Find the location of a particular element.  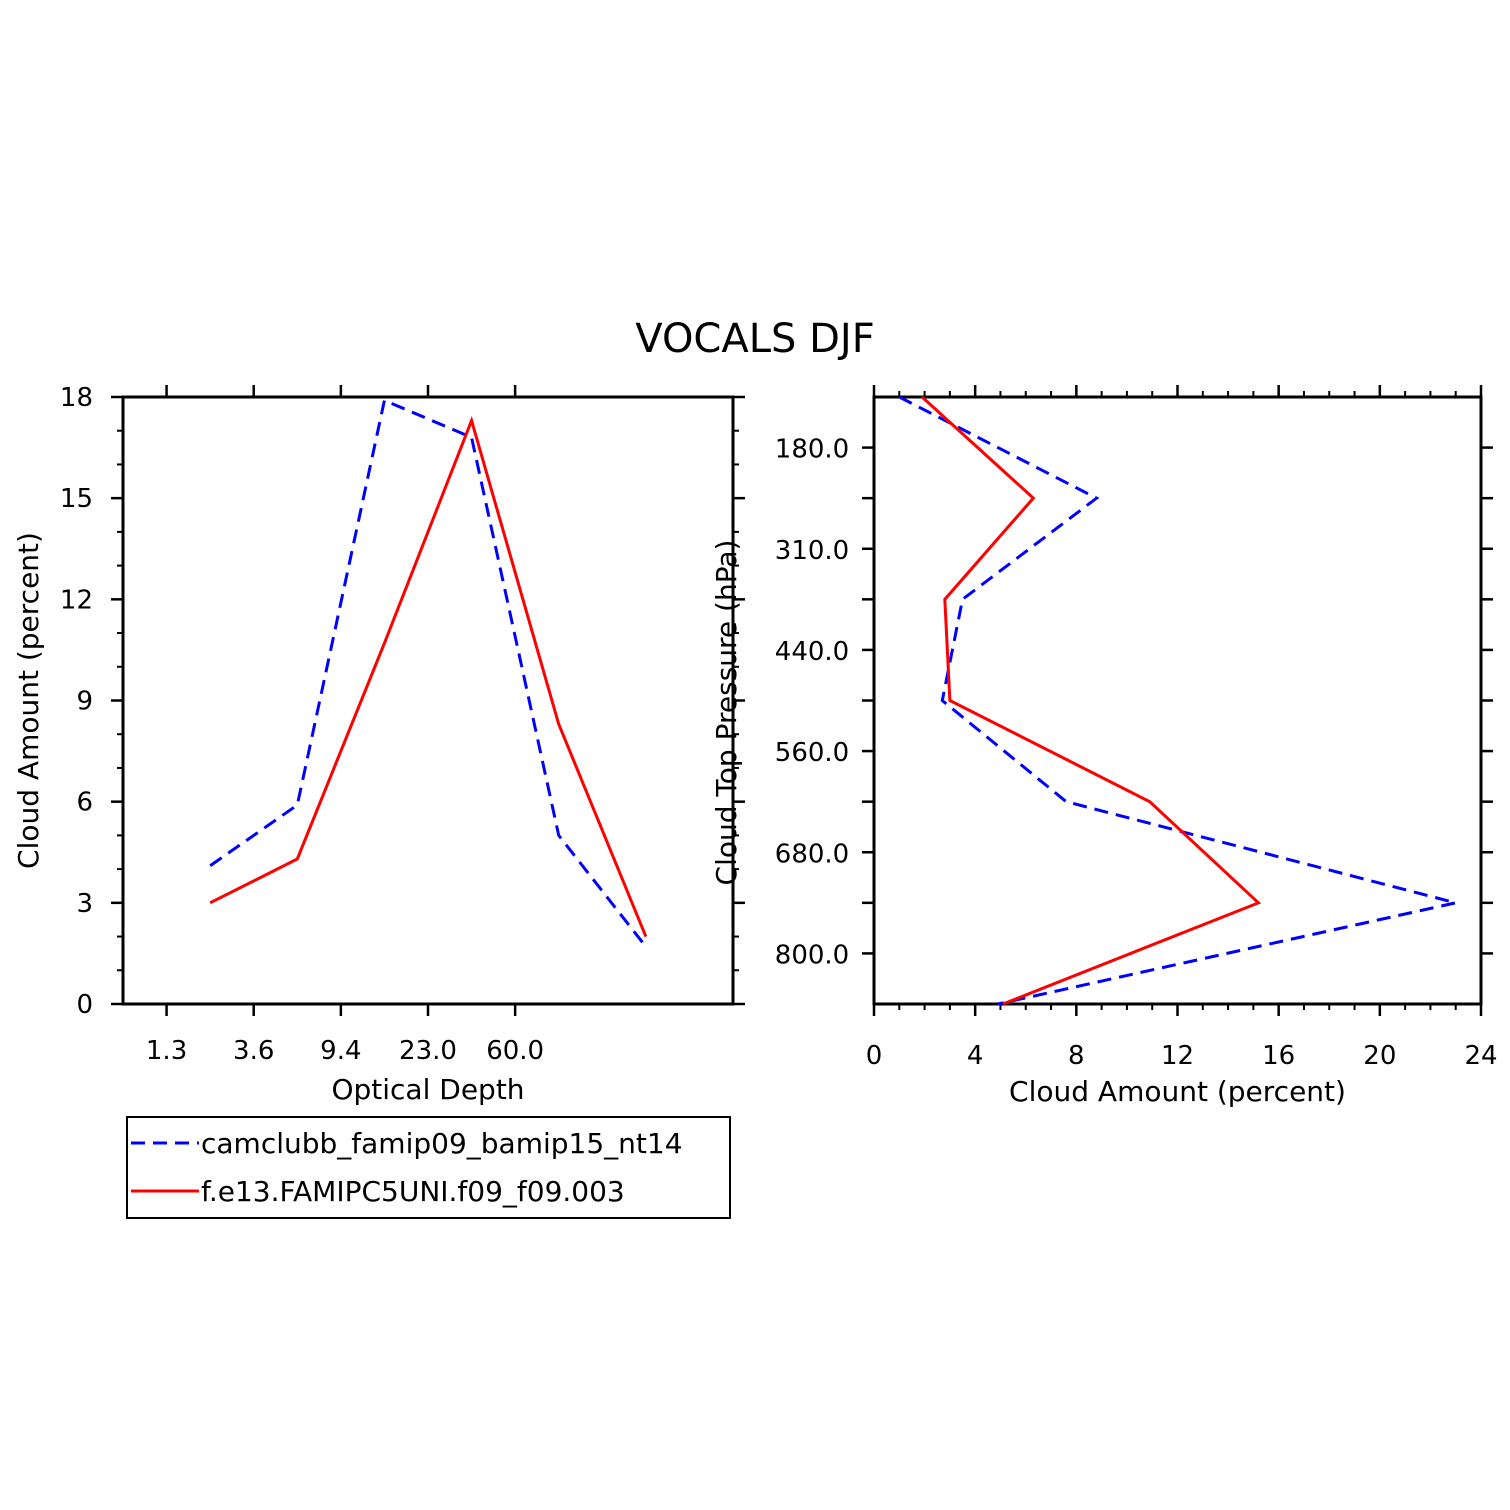

figure-title: VOCALS DJF is located at coordinates (754, 339).